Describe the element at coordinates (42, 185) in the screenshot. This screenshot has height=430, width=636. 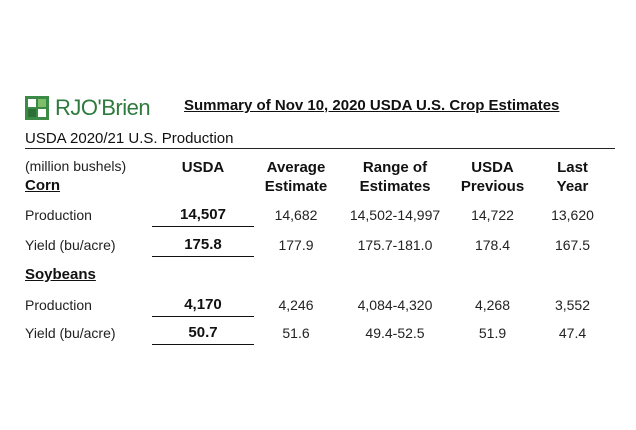
I see `crop-label-corn: Corn` at that location.